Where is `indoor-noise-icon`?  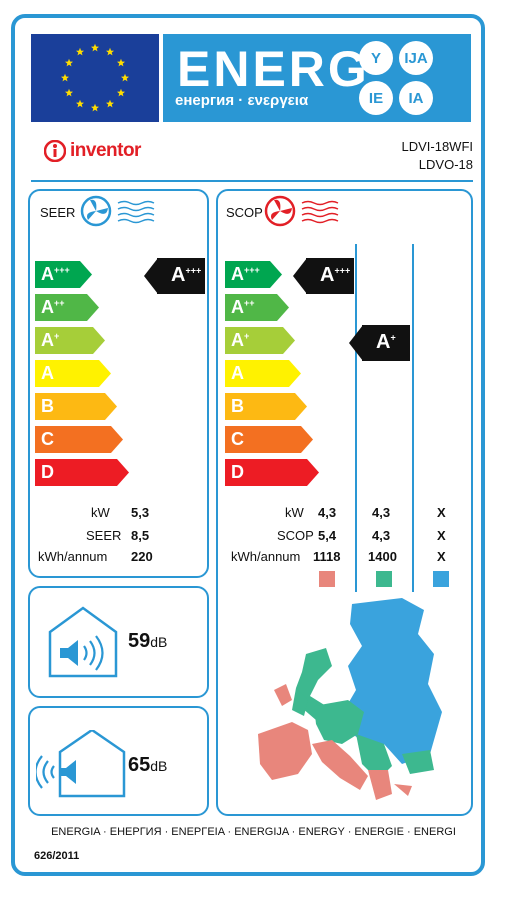 indoor-noise-icon is located at coordinates (83, 642).